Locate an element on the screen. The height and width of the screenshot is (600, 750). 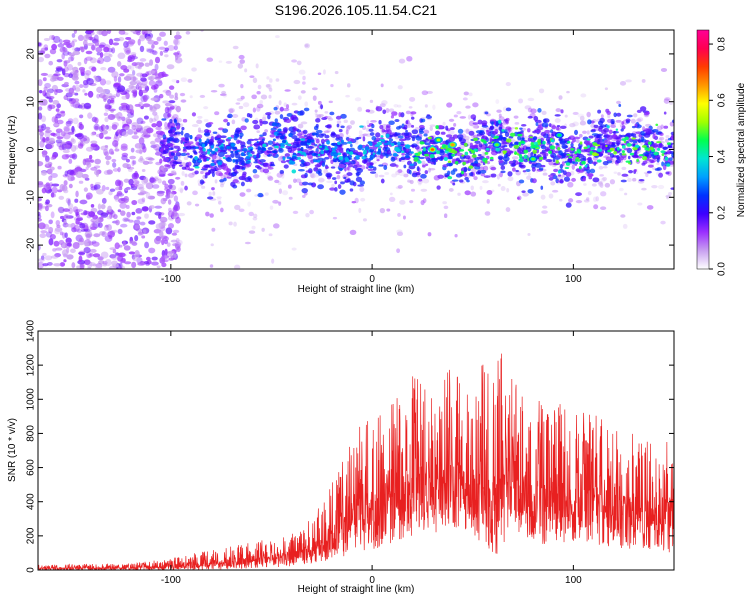
snr-y-label: SNR (10 * v/v) is located at coordinates (12, 450).